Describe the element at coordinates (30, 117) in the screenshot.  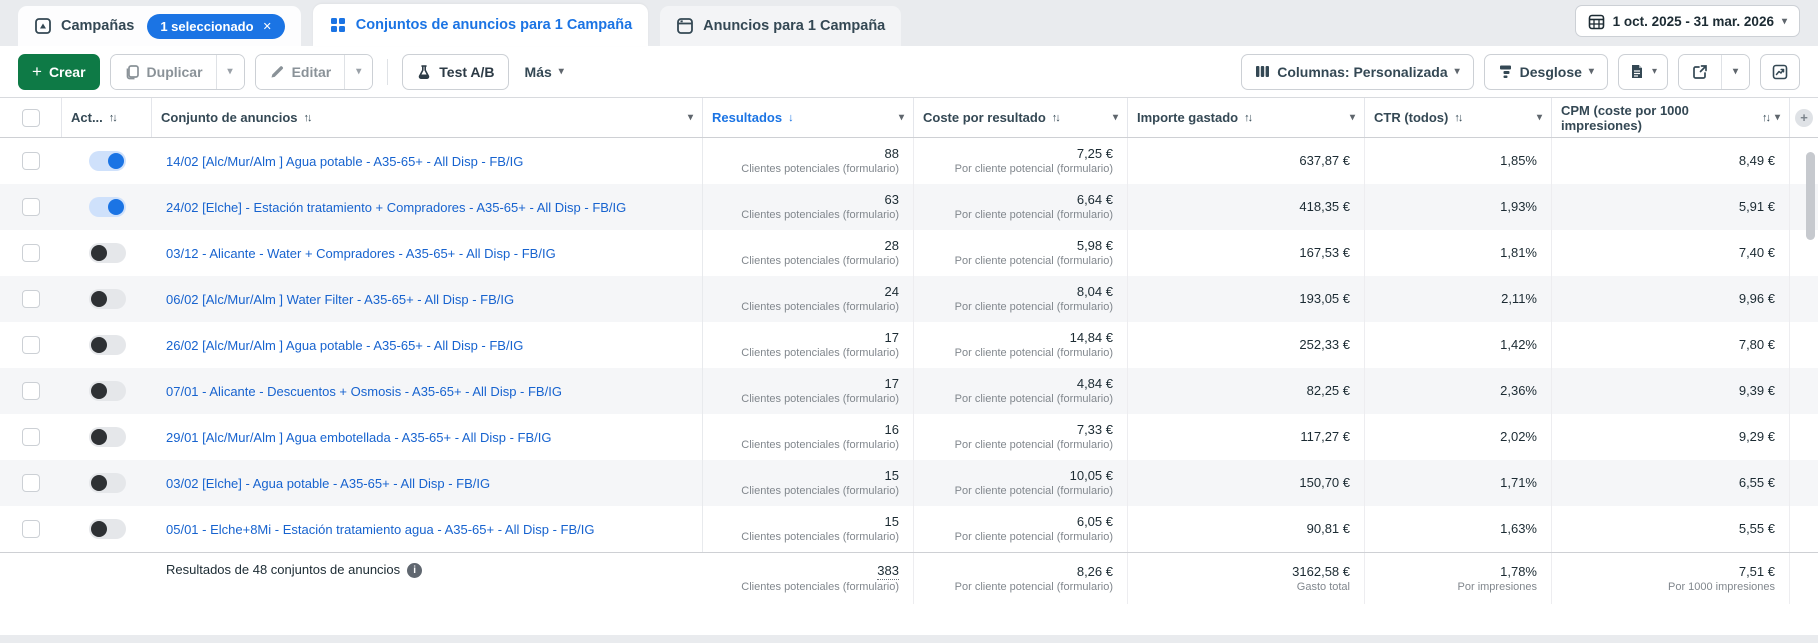
I see `select-all-checkbox` at that location.